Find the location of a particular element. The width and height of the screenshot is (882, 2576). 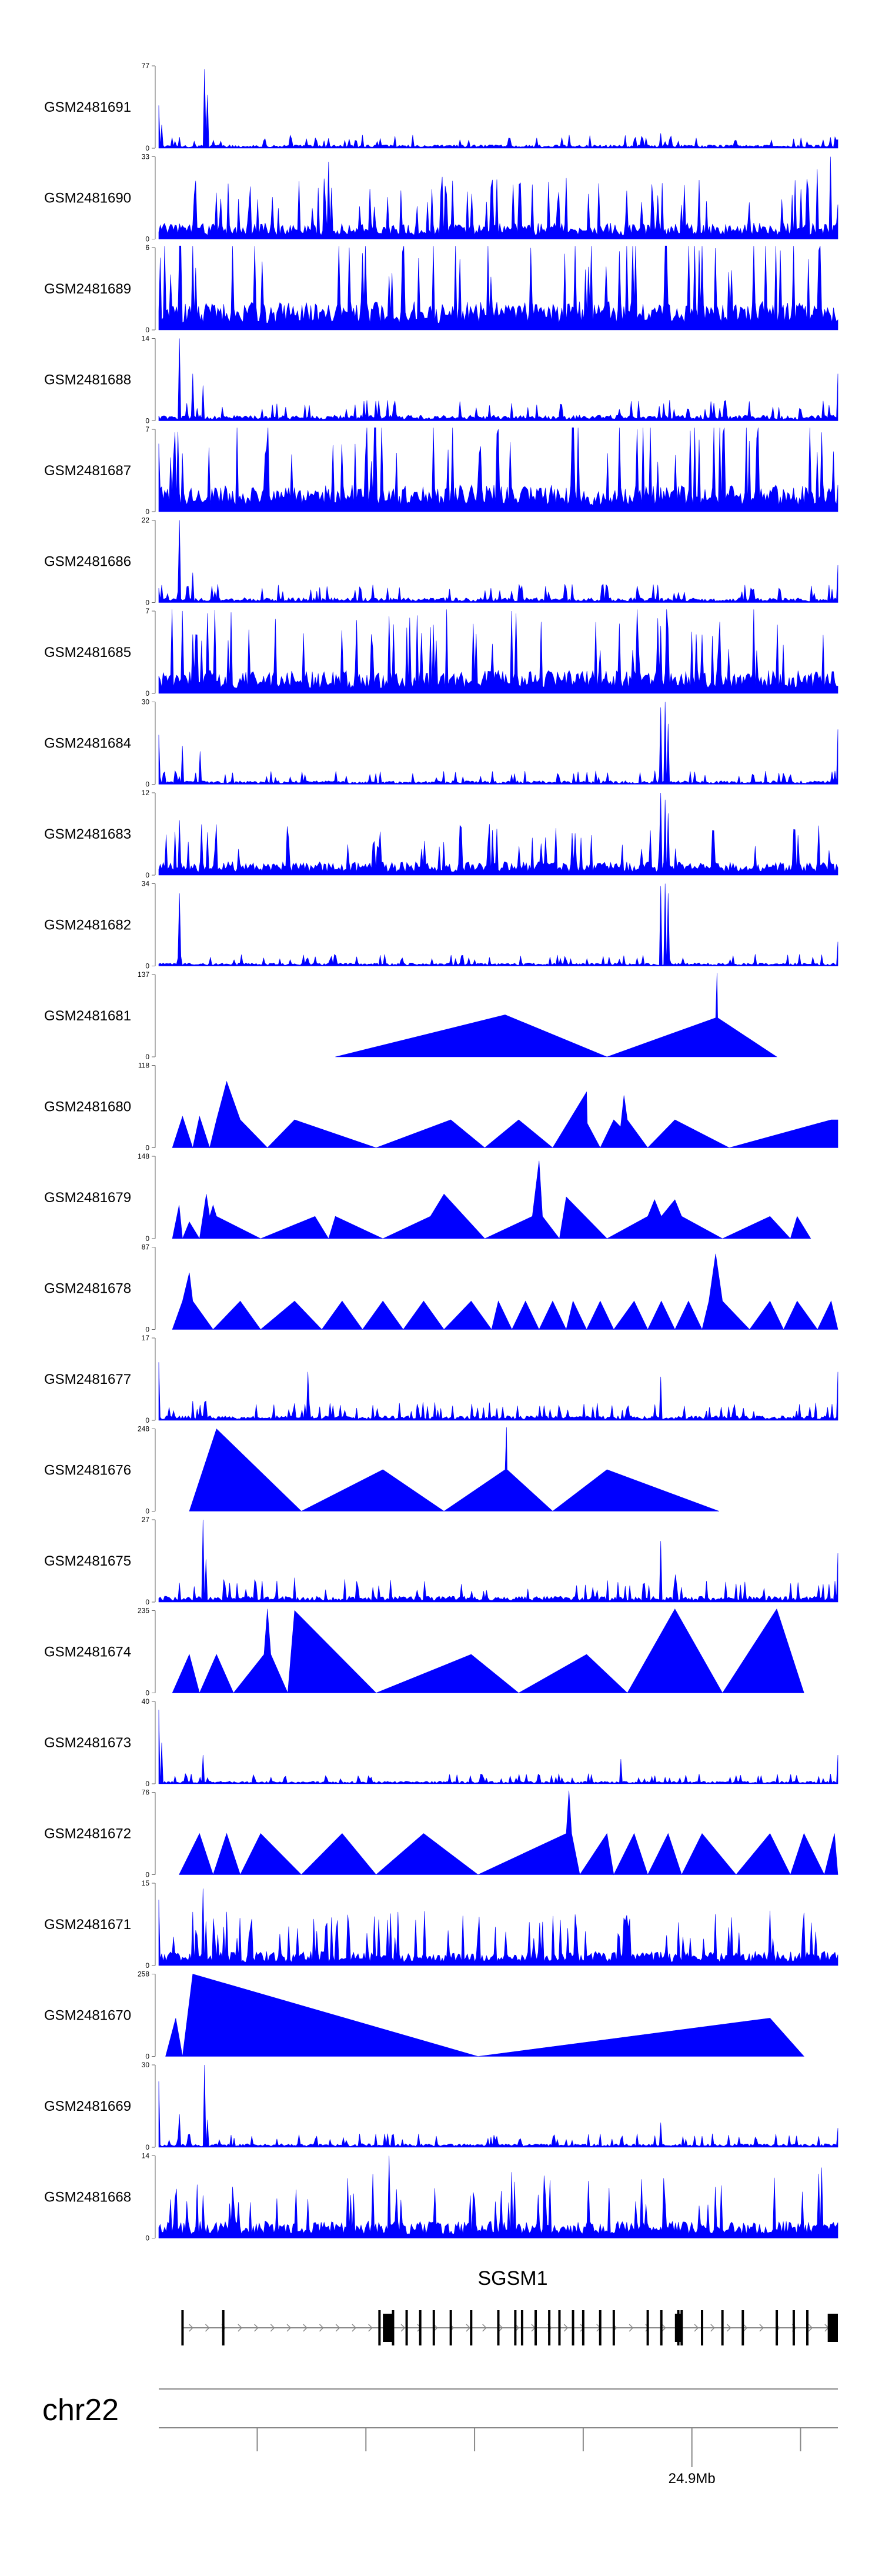

y-max-label: 118 is located at coordinates (143, 1066).